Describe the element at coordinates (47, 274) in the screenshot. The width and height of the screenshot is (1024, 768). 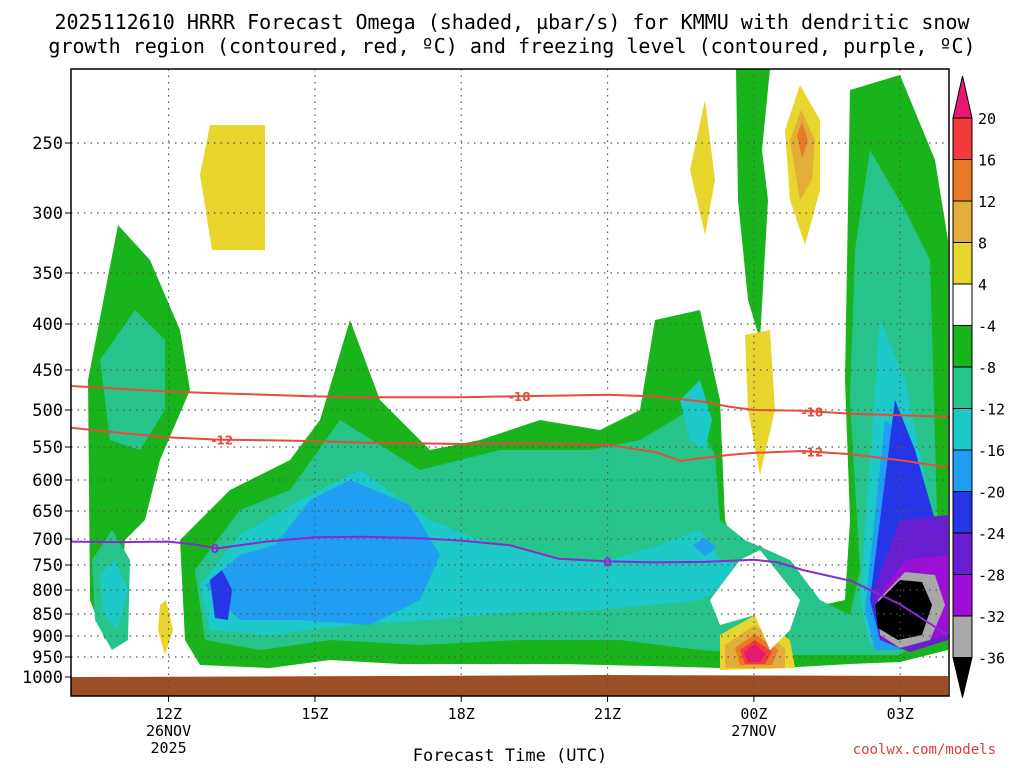
I see `y-tick-label: 350` at that location.